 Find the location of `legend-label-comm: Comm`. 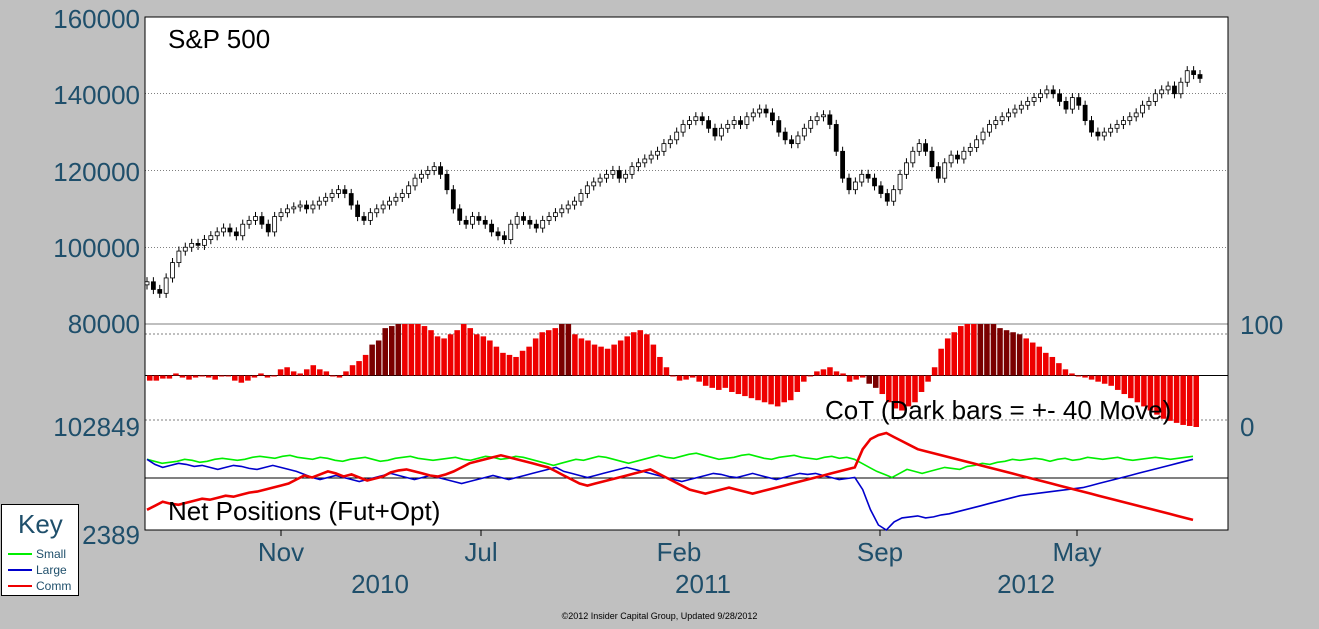

legend-label-comm: Comm is located at coordinates (54, 586).